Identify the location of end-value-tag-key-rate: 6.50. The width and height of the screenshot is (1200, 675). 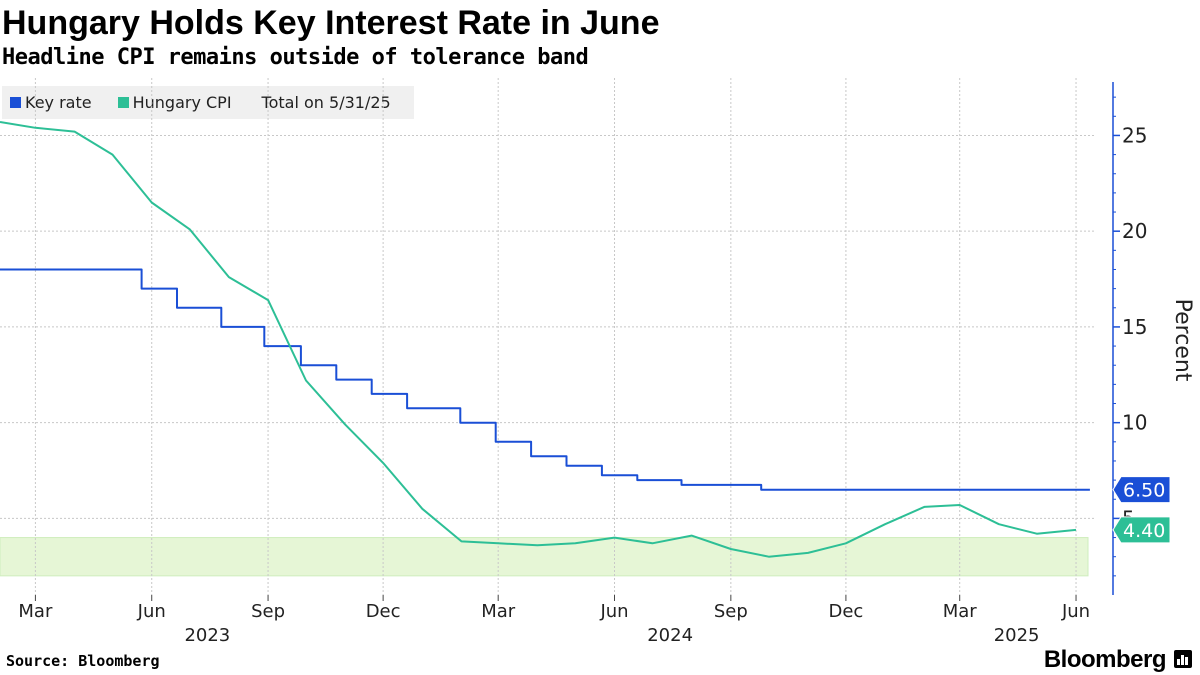
(1141, 490).